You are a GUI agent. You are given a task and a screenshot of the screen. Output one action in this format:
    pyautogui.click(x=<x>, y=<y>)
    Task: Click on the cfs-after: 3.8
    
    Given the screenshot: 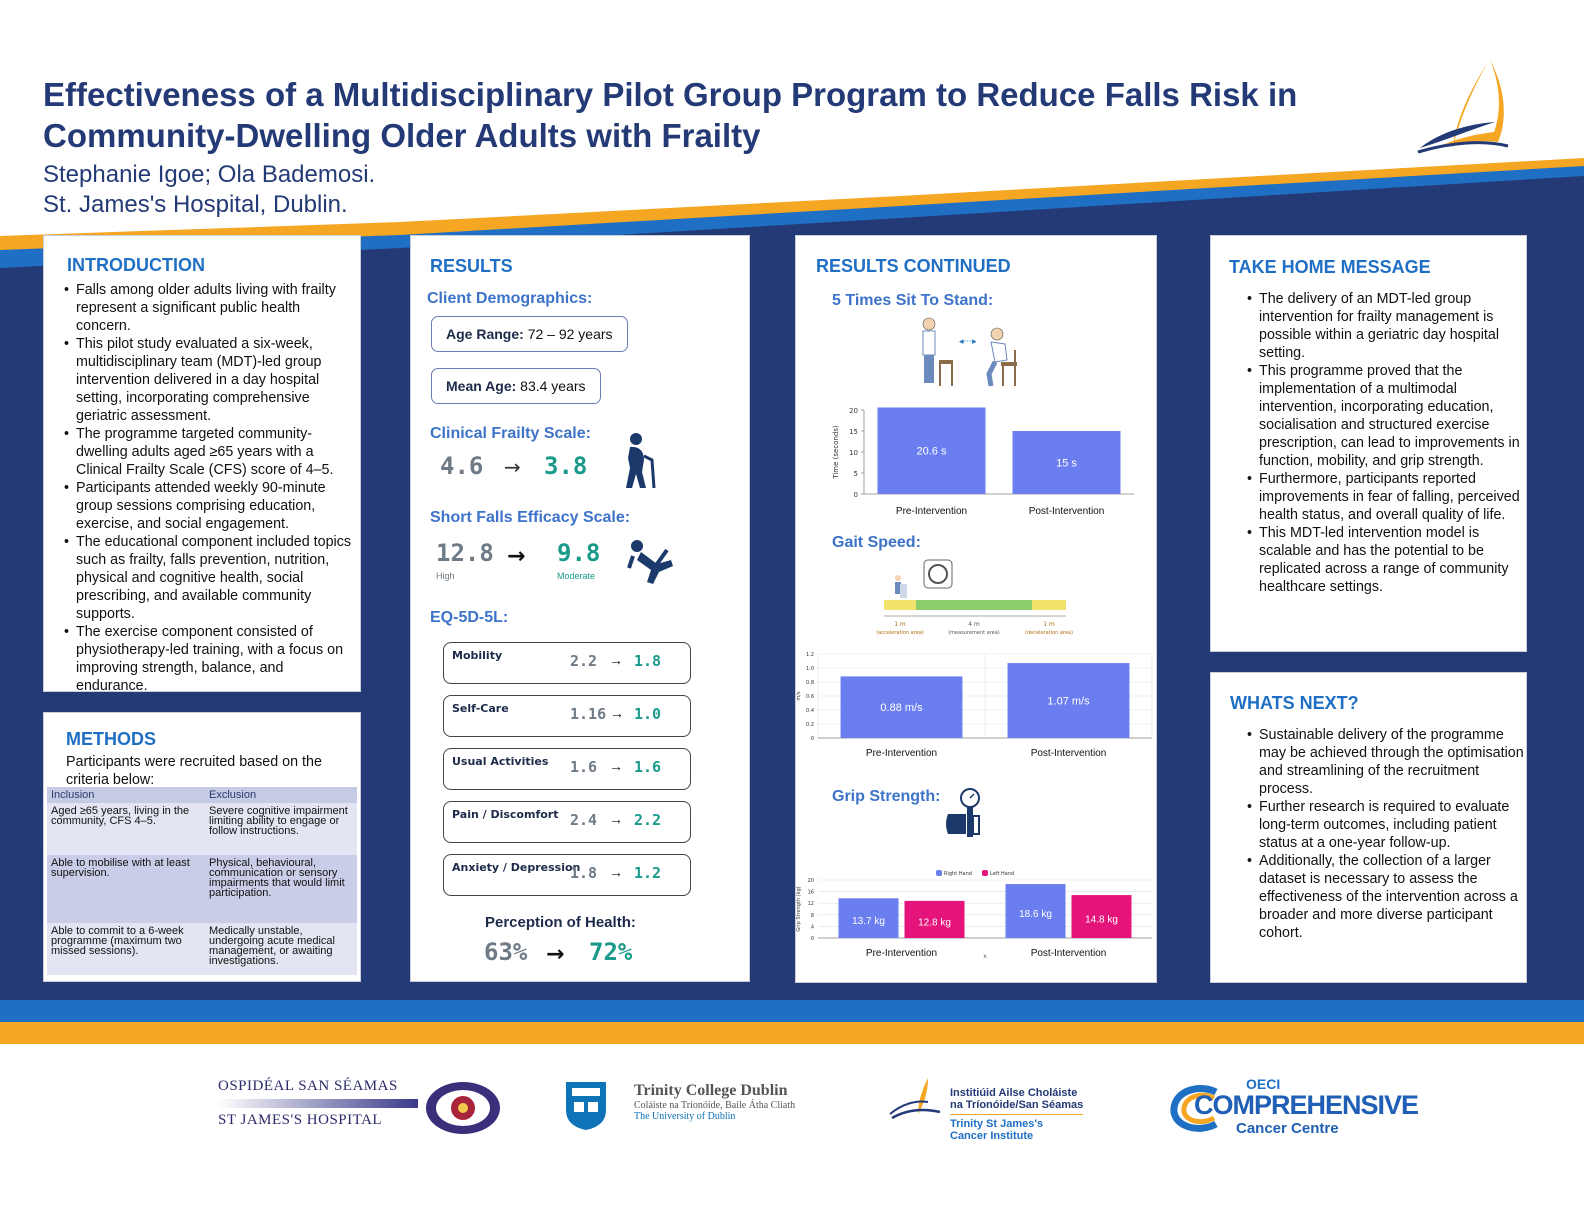 What is the action you would take?
    pyautogui.click(x=566, y=466)
    